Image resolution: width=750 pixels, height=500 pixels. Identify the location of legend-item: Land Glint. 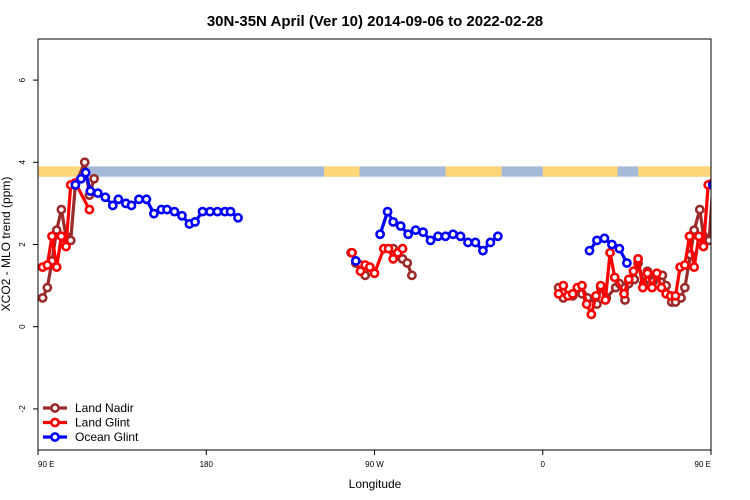
(86, 423).